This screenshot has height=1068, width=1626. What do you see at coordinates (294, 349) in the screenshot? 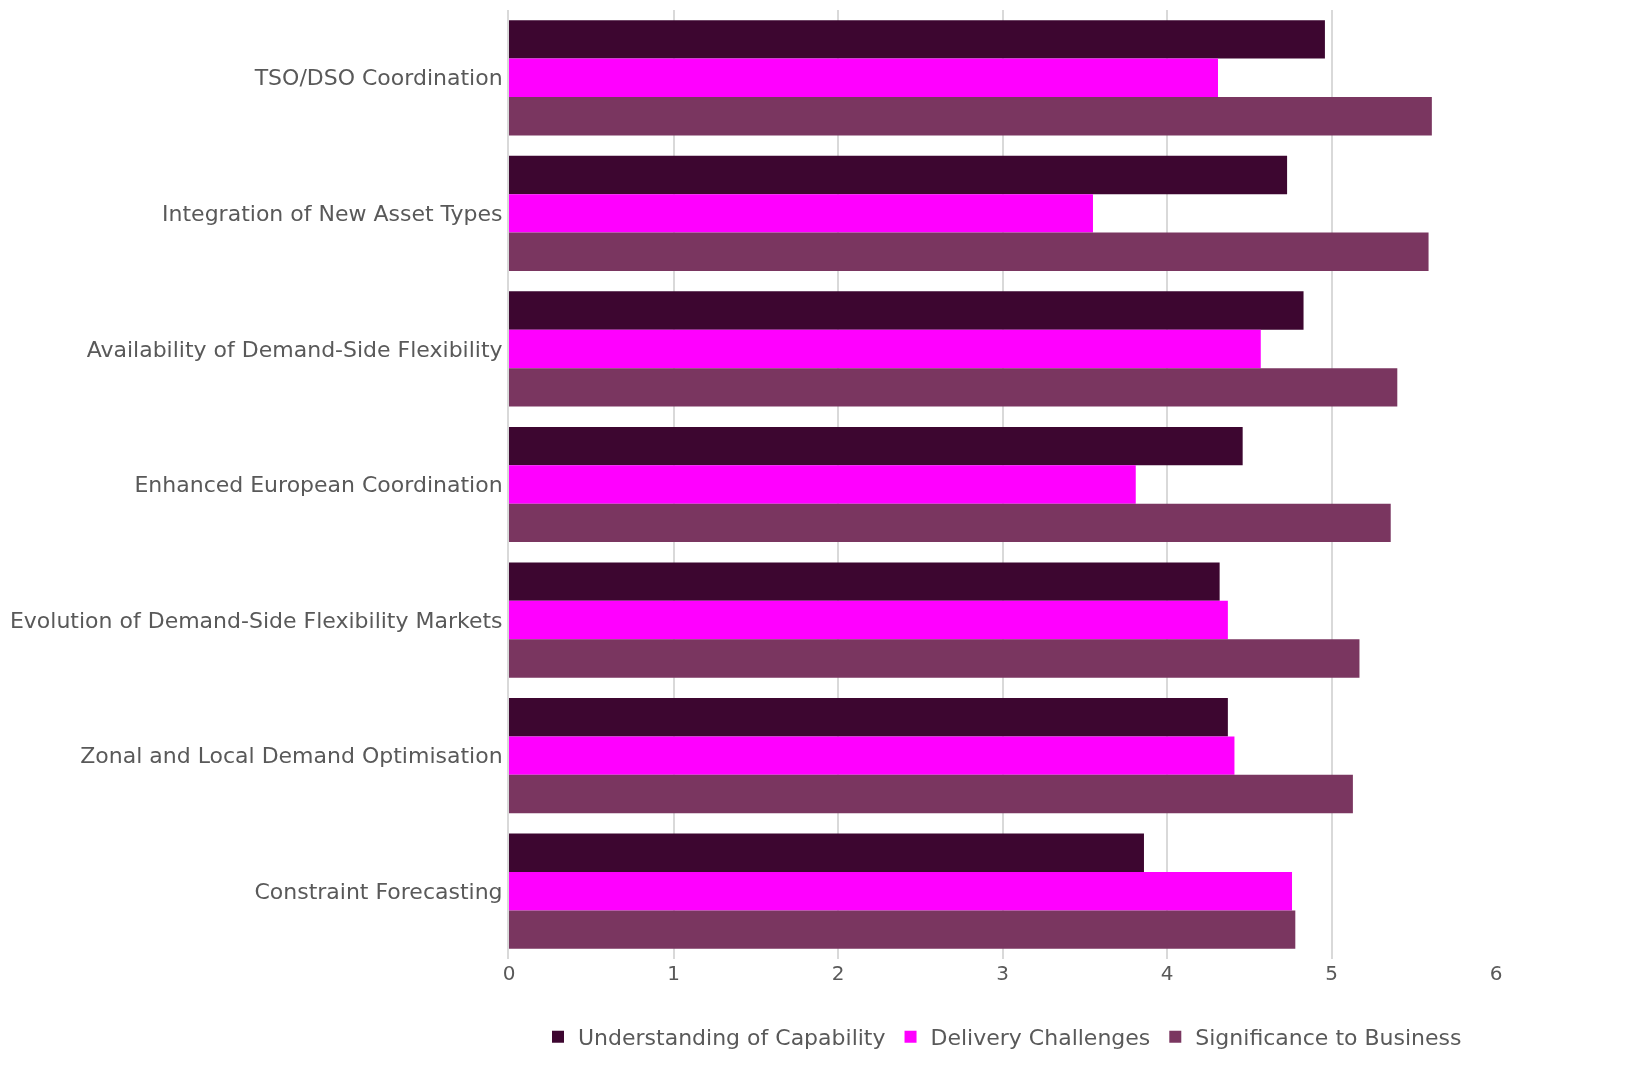
I see `y-tick-label: Availability of Demand-Side Flexibility` at bounding box center [294, 349].